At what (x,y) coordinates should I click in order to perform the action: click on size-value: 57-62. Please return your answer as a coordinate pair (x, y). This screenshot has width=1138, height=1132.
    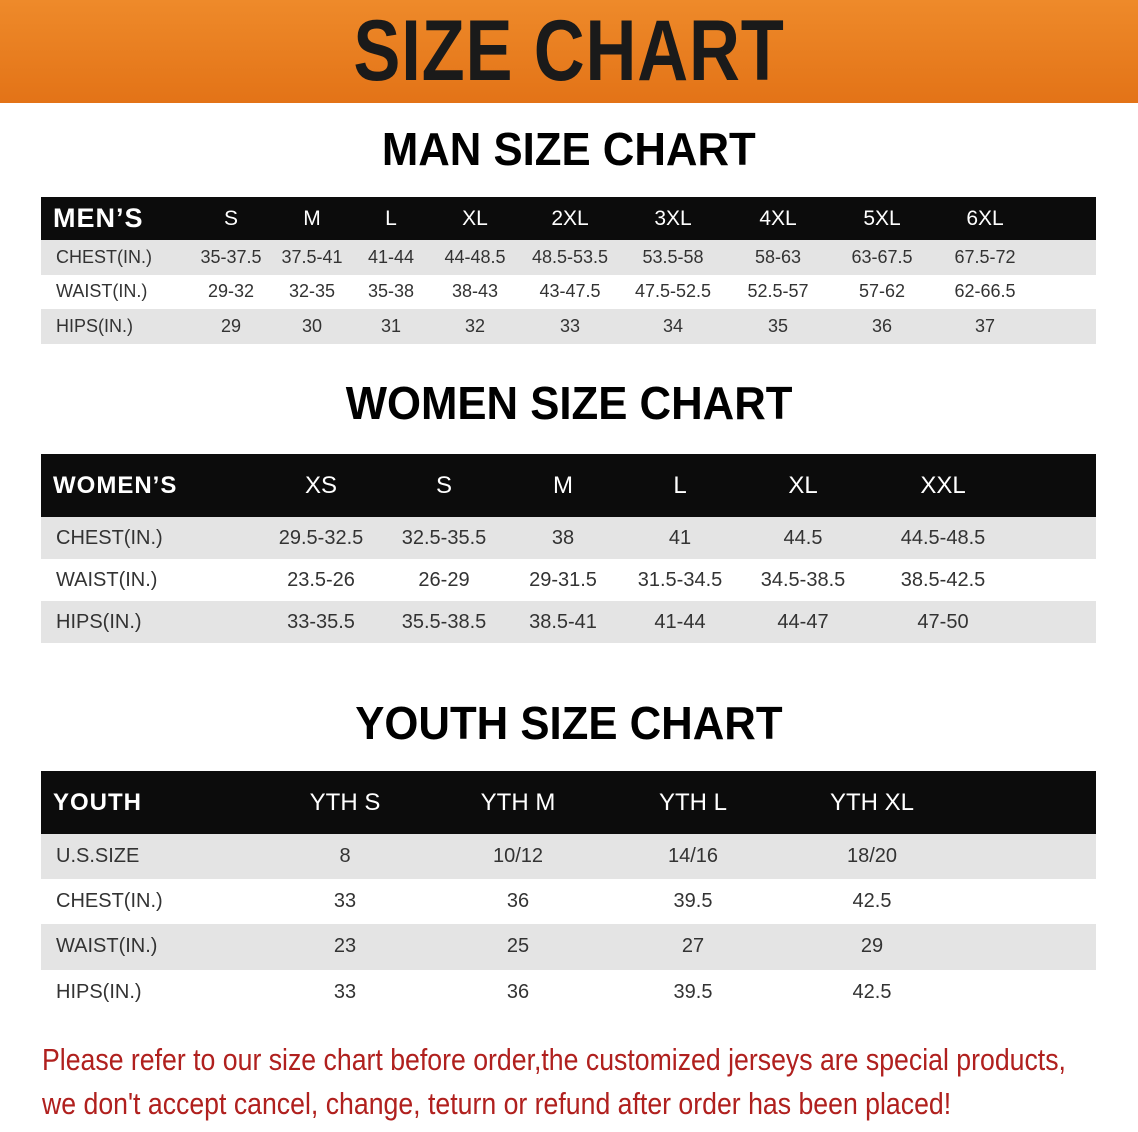
    Looking at the image, I should click on (882, 292).